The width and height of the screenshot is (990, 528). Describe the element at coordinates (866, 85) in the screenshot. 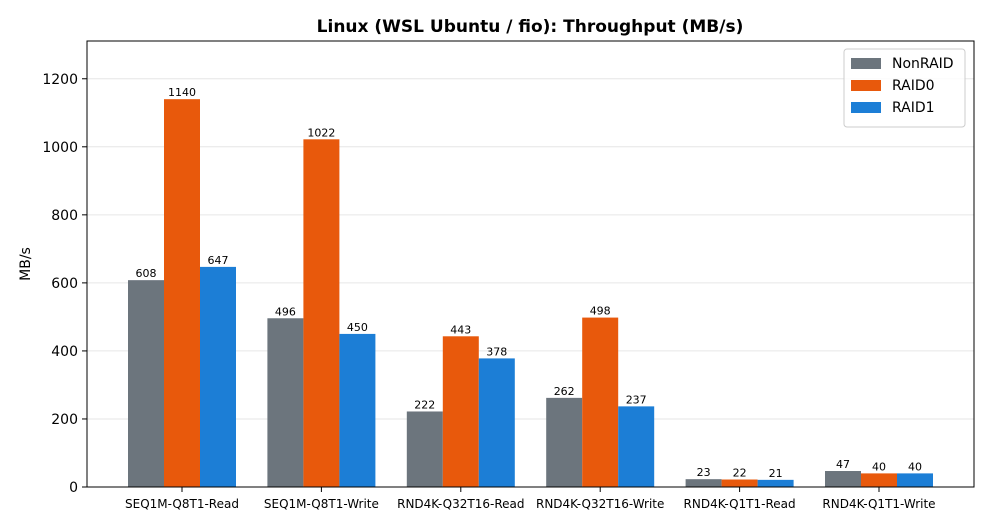

I see `legend-swatch-raid0` at that location.